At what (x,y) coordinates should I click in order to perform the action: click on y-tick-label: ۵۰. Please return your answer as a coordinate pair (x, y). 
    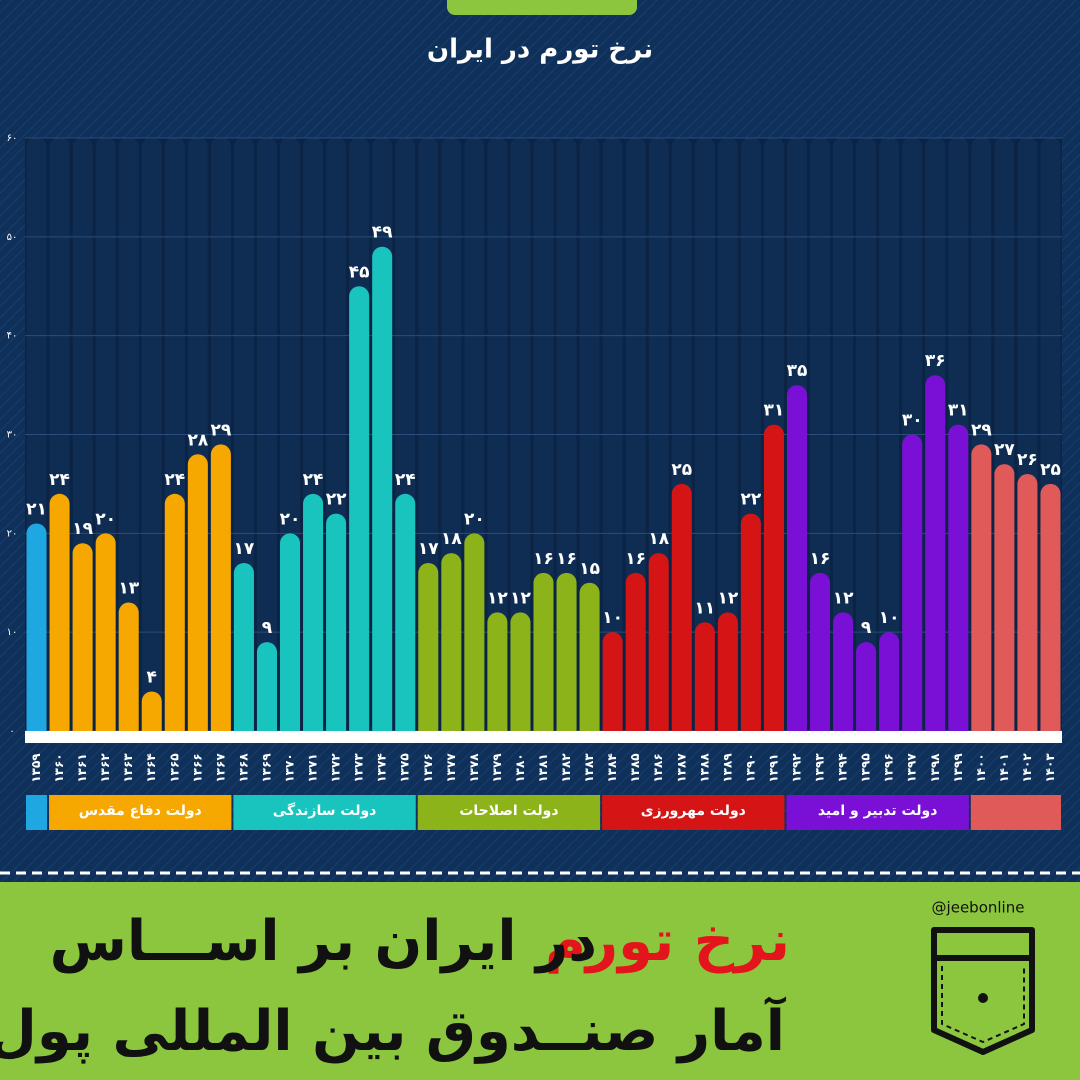
    Looking at the image, I should click on (12, 237).